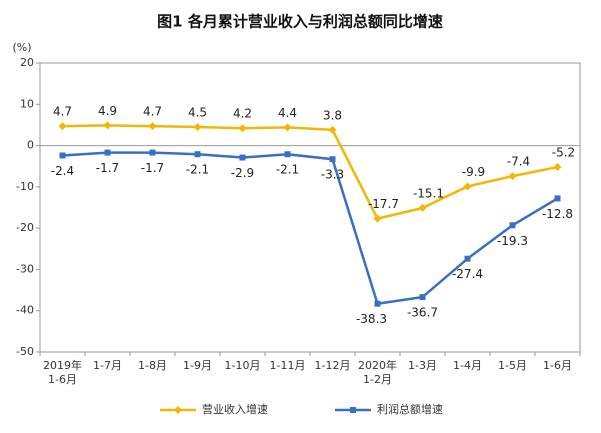 This screenshot has height=433, width=601. I want to click on value-label: -3.3, so click(332, 175).